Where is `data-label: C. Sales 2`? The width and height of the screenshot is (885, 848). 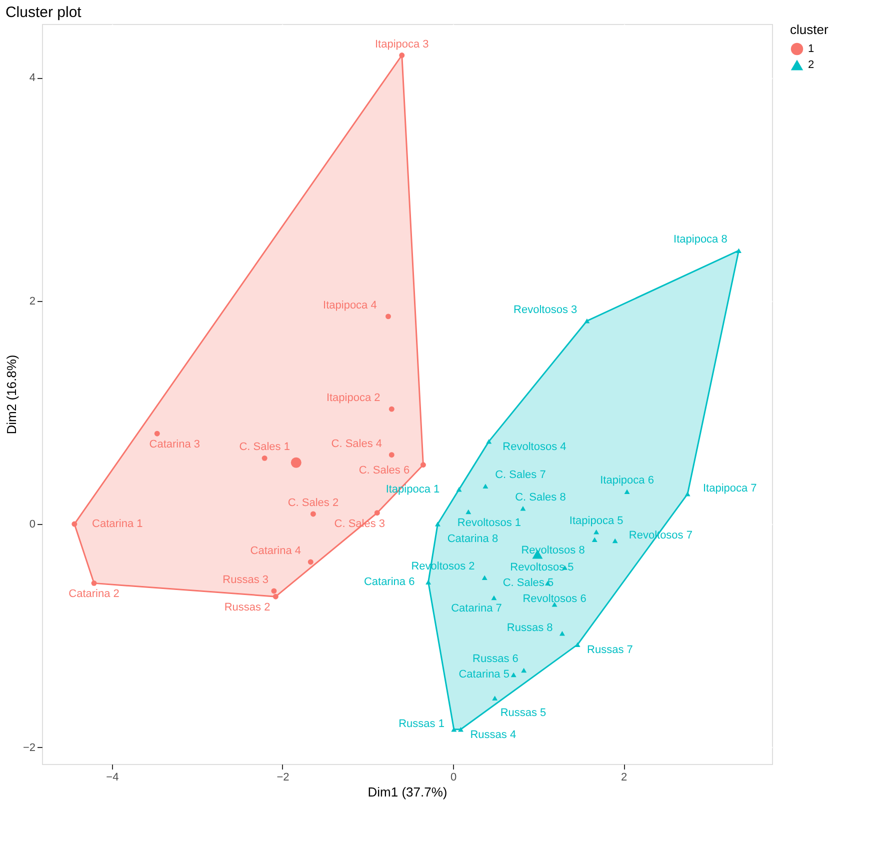 data-label: C. Sales 2 is located at coordinates (313, 502).